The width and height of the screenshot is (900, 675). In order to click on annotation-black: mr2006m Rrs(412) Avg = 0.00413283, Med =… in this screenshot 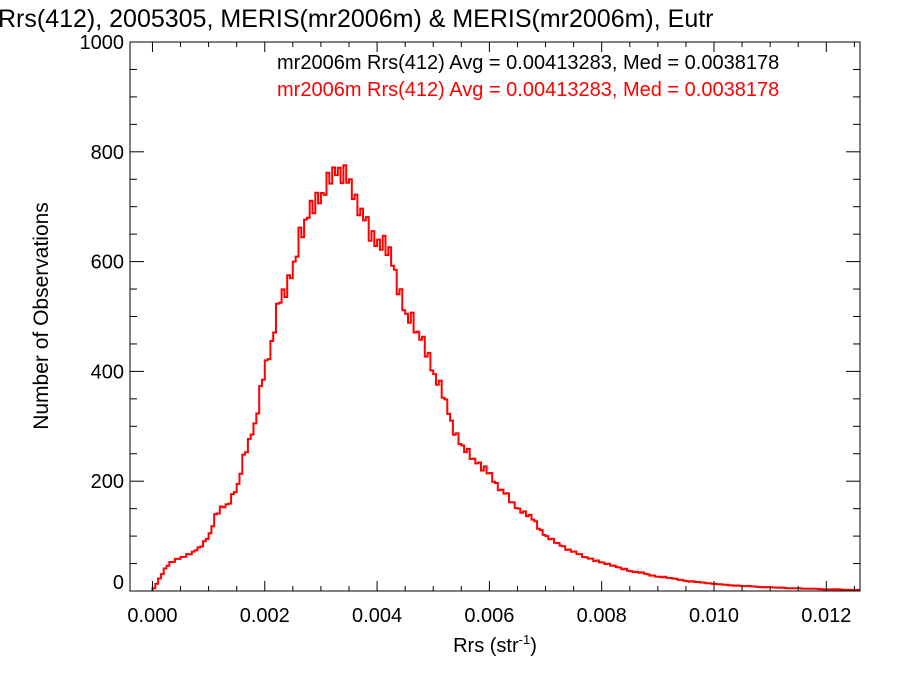, I will do `click(528, 63)`.